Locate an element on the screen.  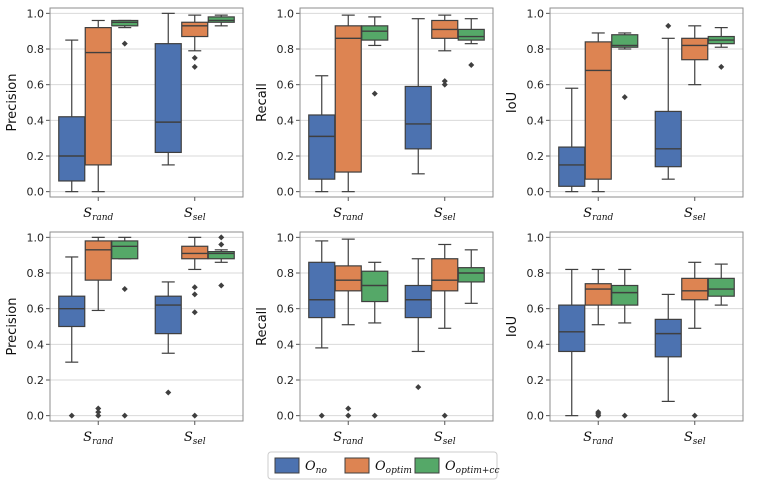
y-tick-label: 0.4 is located at coordinates (536, 344).